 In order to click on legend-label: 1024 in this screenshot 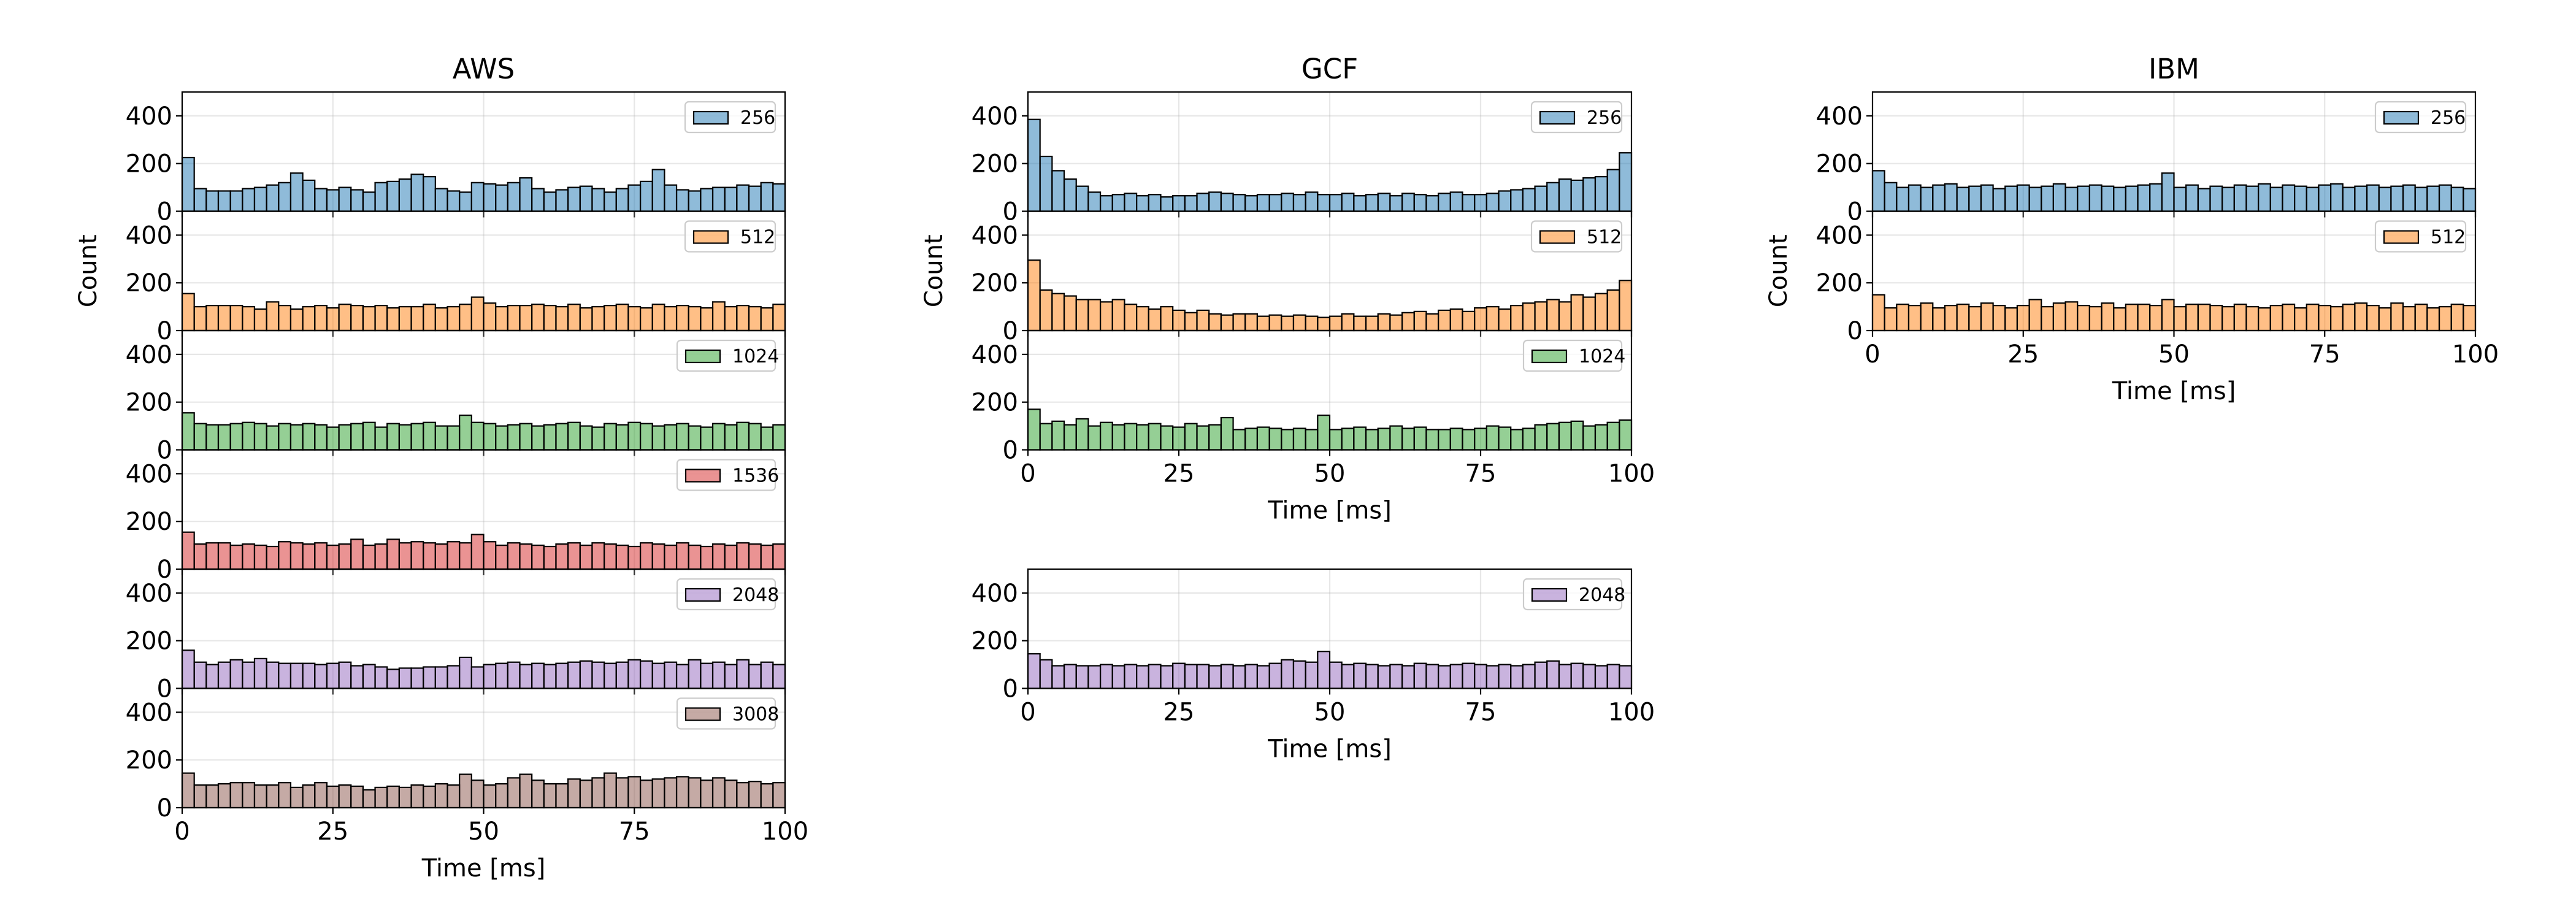, I will do `click(1602, 356)`.